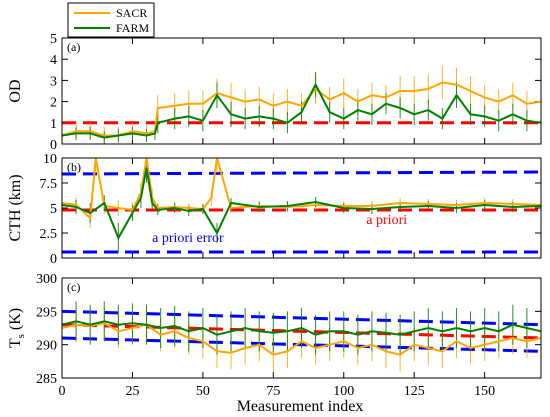 The height and width of the screenshot is (417, 550). I want to click on panel-a-farm-line, so click(301, 110).